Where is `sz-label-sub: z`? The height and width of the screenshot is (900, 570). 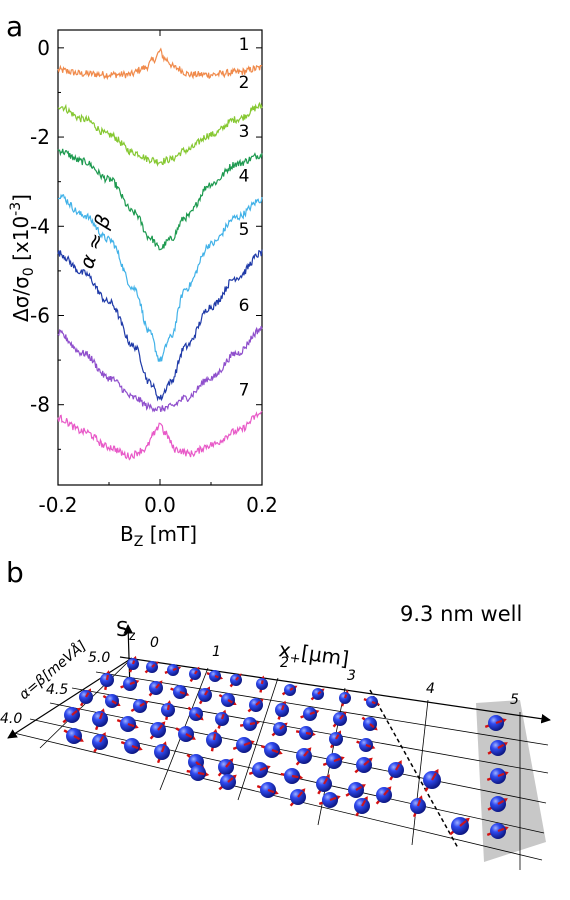
sz-label-sub: z is located at coordinates (132, 636).